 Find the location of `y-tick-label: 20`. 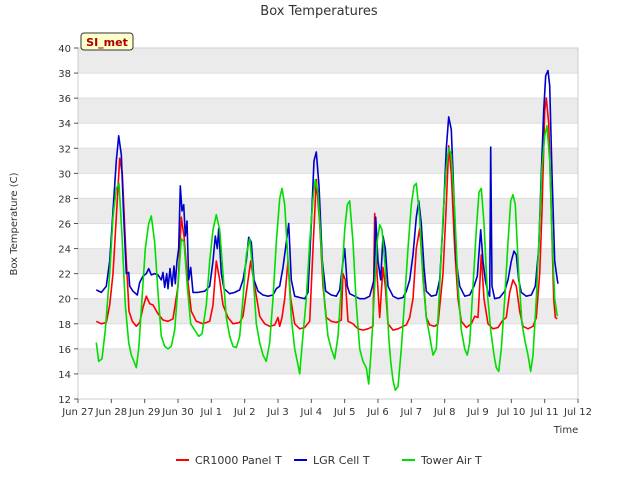

y-tick-label: 20 is located at coordinates (64, 300).